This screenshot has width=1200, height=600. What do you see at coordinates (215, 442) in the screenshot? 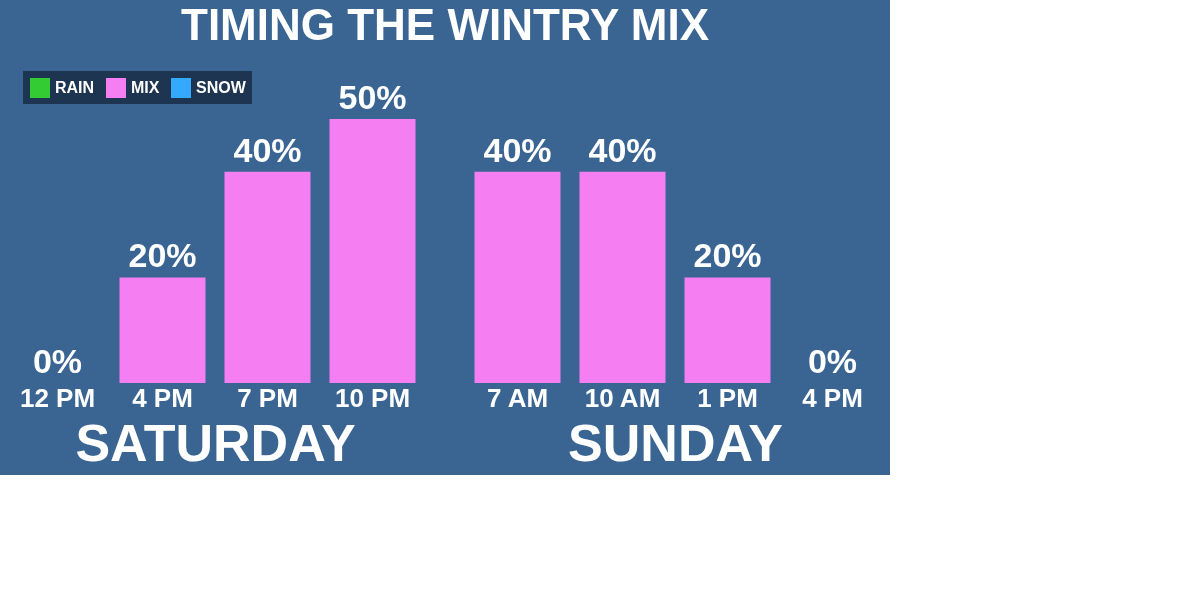
I see `x-axis-title: SATURDAY` at bounding box center [215, 442].